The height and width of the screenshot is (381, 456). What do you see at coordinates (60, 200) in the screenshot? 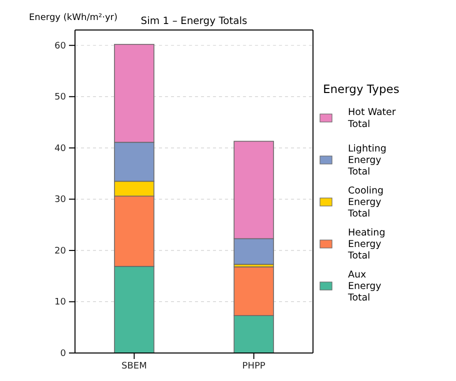
I see `y-tick-label: 30` at bounding box center [60, 200].